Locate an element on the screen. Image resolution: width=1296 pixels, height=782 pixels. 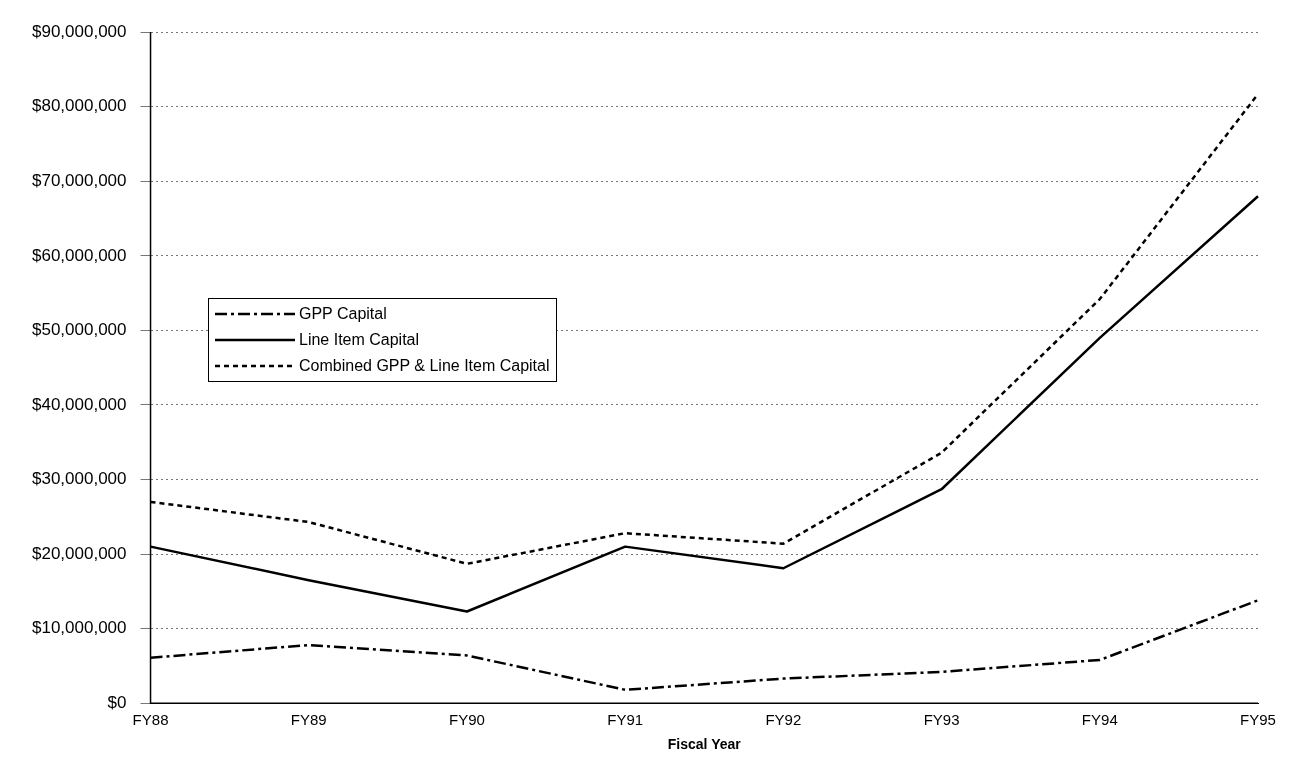
y-tick-label: $20,000,000 is located at coordinates (79, 553).